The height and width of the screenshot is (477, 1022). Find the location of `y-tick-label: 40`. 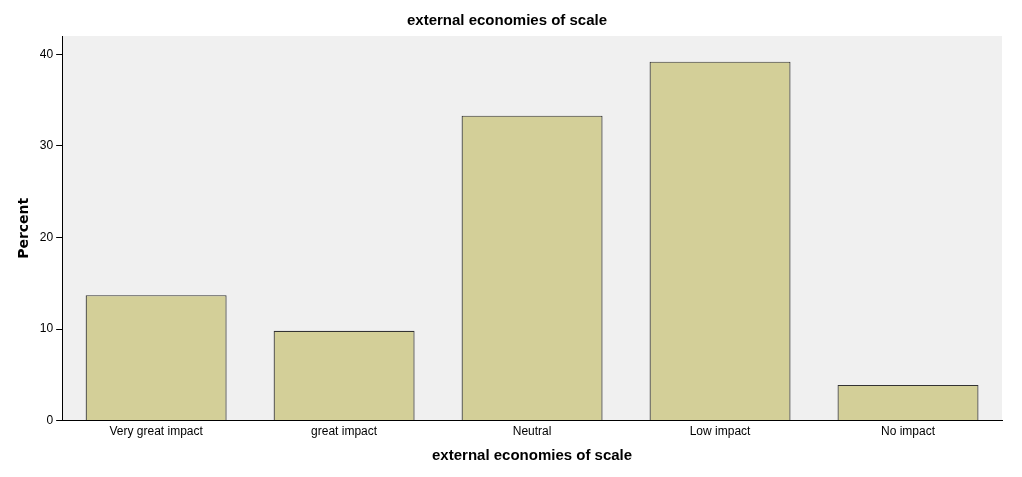

y-tick-label: 40 is located at coordinates (46, 53).